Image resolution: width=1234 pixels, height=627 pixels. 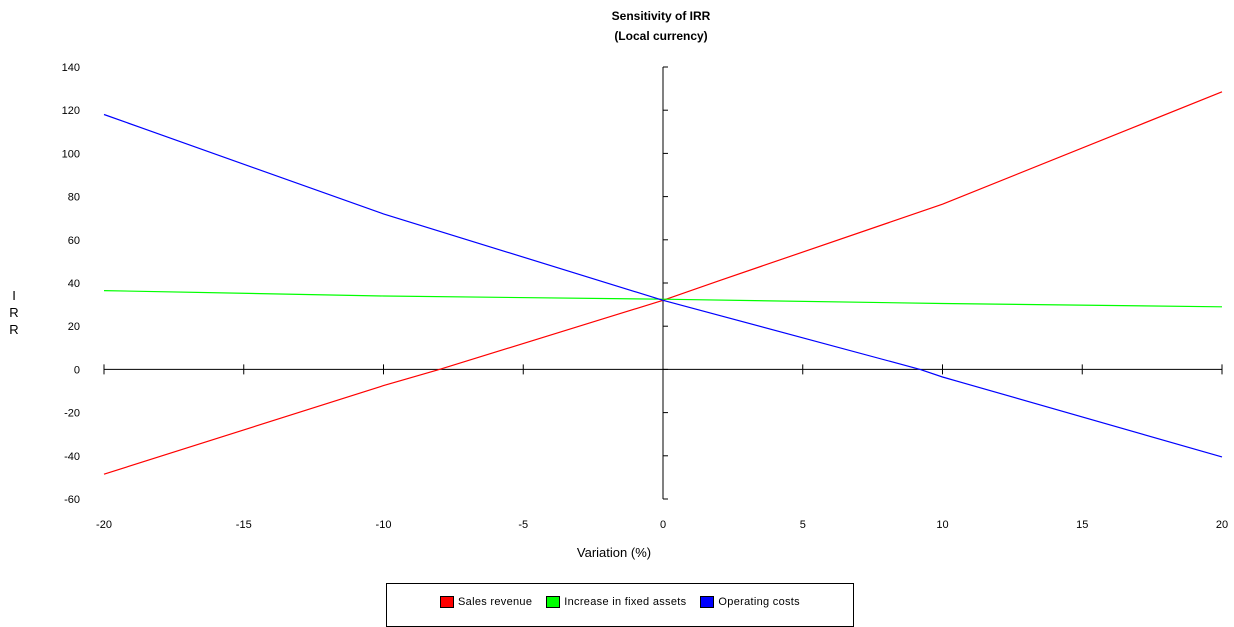 I want to click on x-tick-label: -20, so click(x=104, y=525).